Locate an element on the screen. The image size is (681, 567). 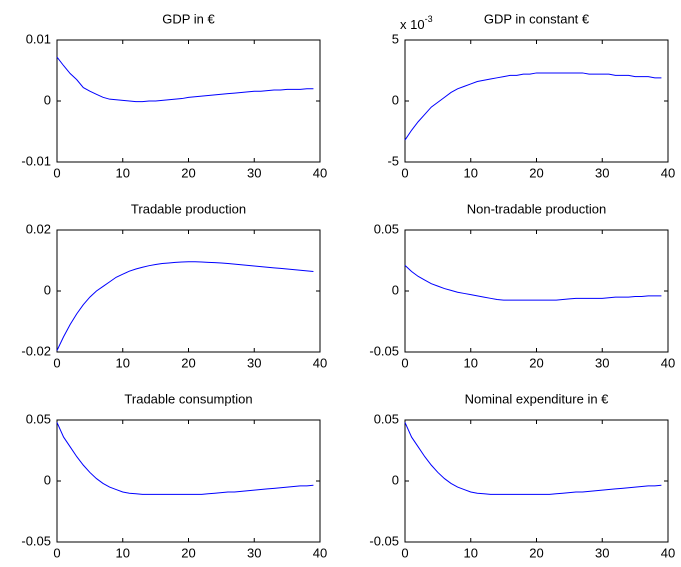
y-tick-label: 0.01 is located at coordinates (38, 38).